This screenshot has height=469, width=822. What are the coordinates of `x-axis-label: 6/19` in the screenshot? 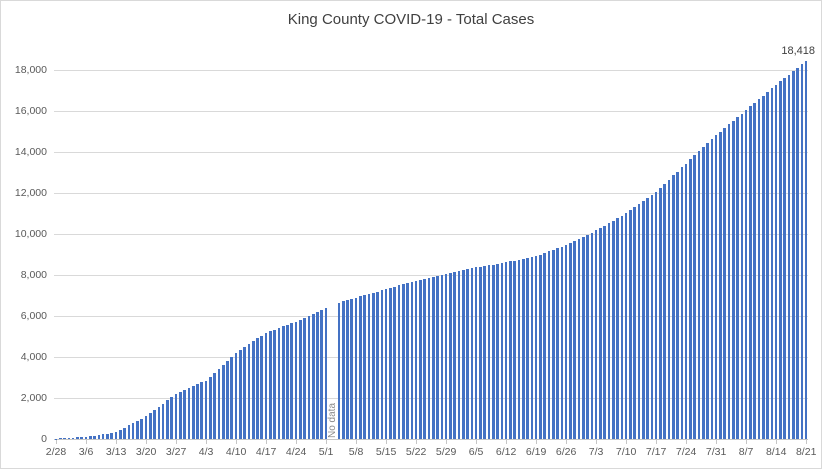 It's located at (536, 452).